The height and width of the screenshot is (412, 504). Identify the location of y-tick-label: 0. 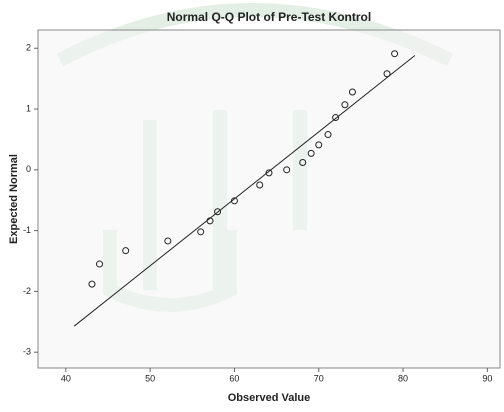
(28, 169).